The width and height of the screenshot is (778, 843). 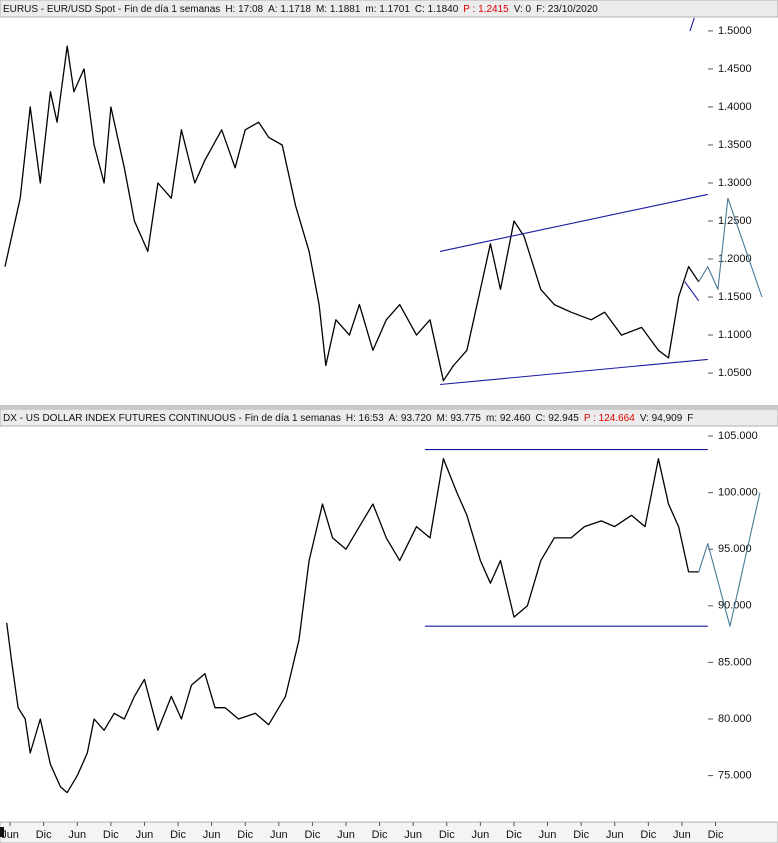 I want to click on header-field: V: 0, so click(x=523, y=9).